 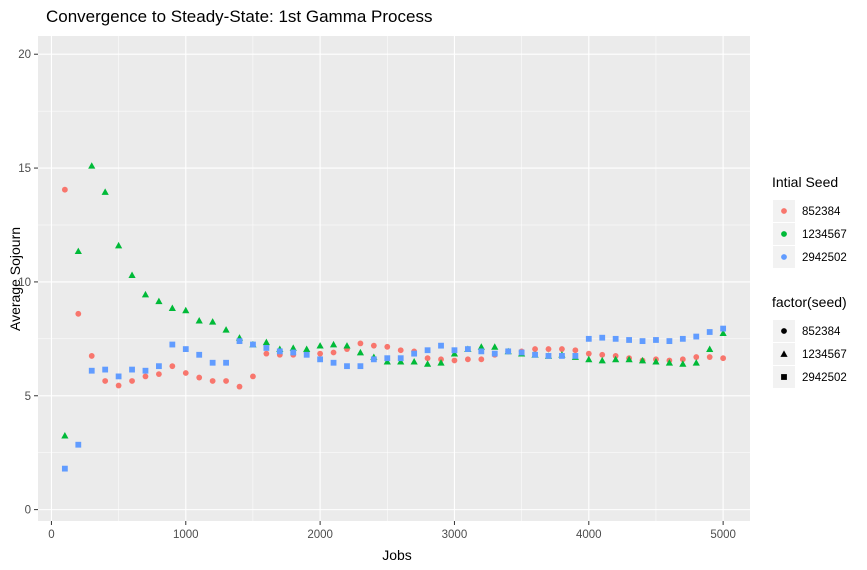 I want to click on legend-label: 852384, so click(x=821, y=212).